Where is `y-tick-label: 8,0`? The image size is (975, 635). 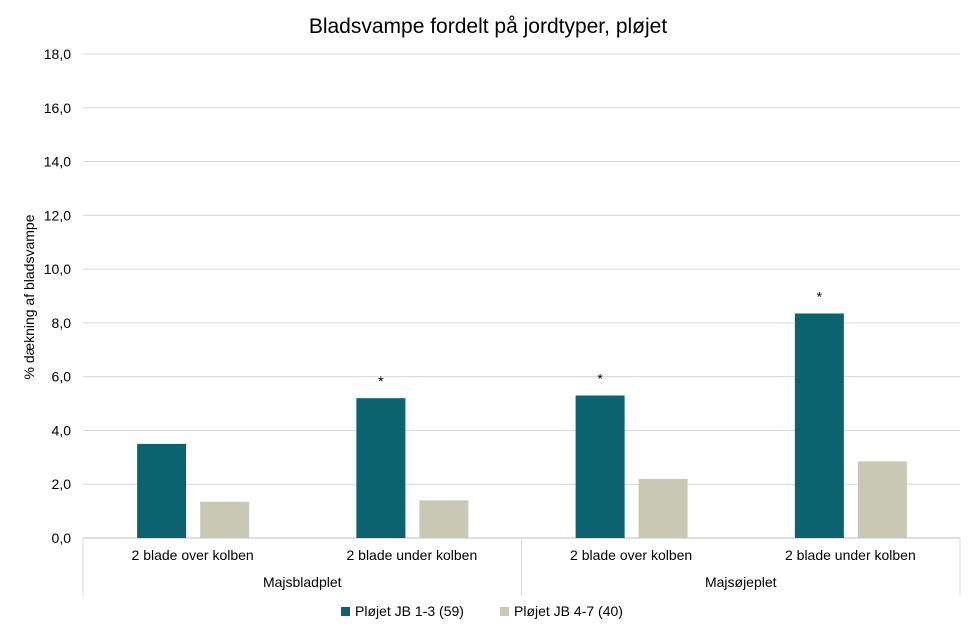 y-tick-label: 8,0 is located at coordinates (62, 323).